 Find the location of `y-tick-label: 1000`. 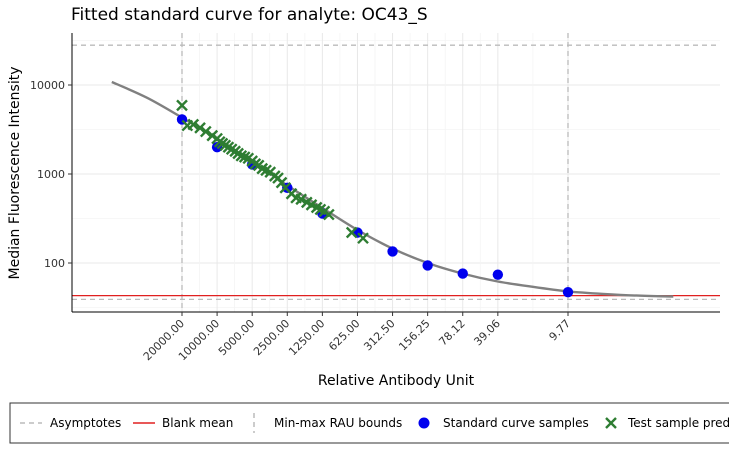

y-tick-label: 1000 is located at coordinates (51, 174).